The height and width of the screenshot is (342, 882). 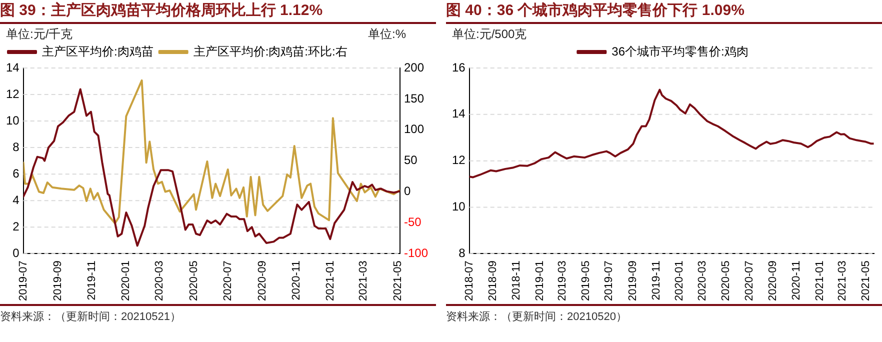 I want to click on x-tick-label: 2019-01, so click(x=540, y=281).